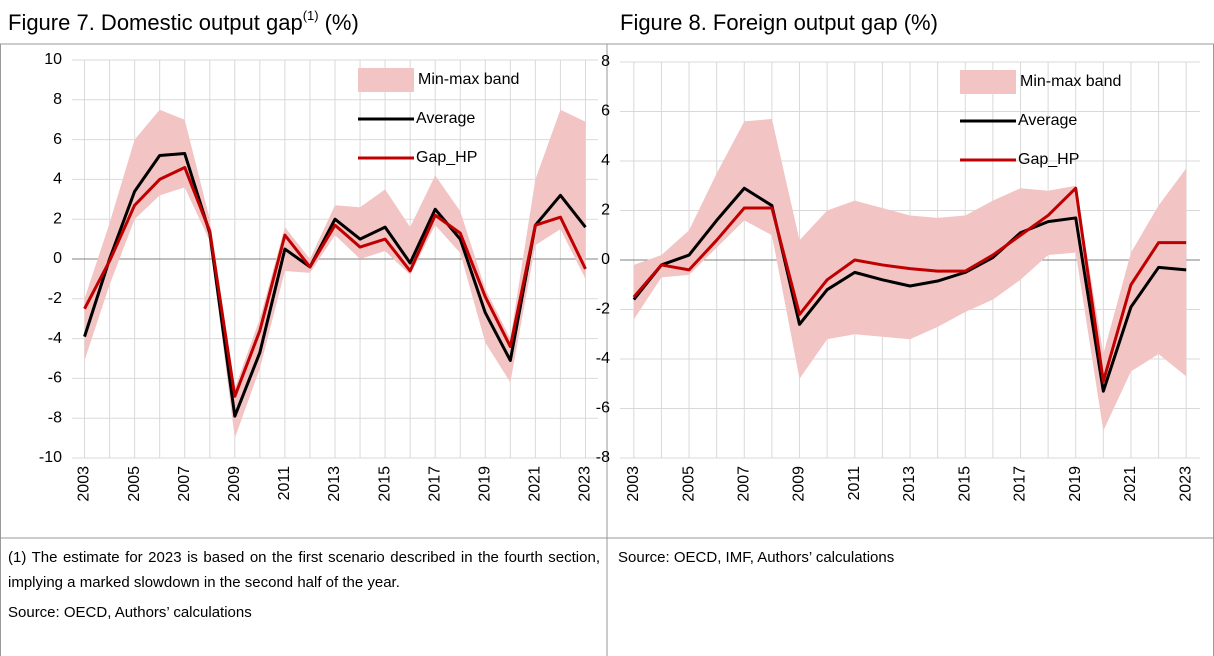 The width and height of the screenshot is (1214, 656). Describe the element at coordinates (756, 557) in the screenshot. I see `note-line: Source: OECD, IMF, Authors’ calculations` at that location.